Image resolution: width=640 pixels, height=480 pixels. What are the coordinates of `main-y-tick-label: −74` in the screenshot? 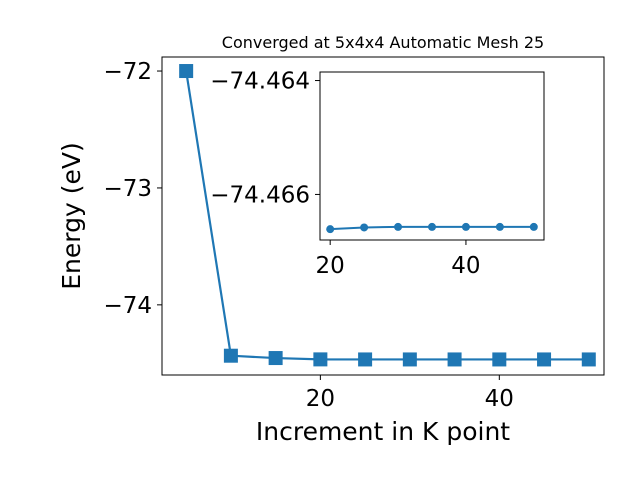 It's located at (127, 306).